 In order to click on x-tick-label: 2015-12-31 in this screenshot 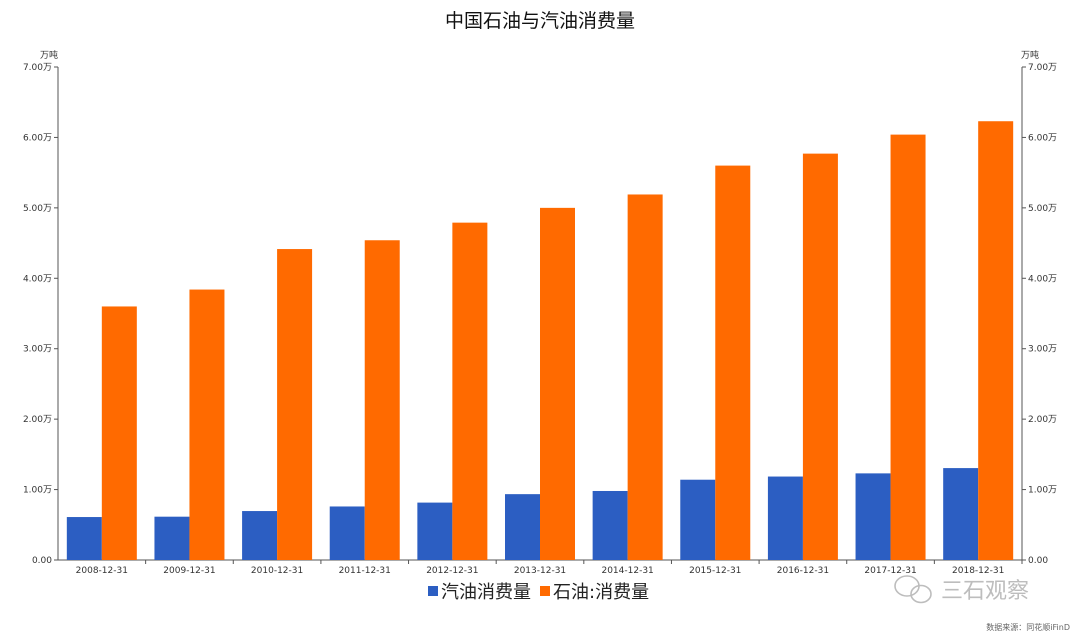, I will do `click(715, 571)`.